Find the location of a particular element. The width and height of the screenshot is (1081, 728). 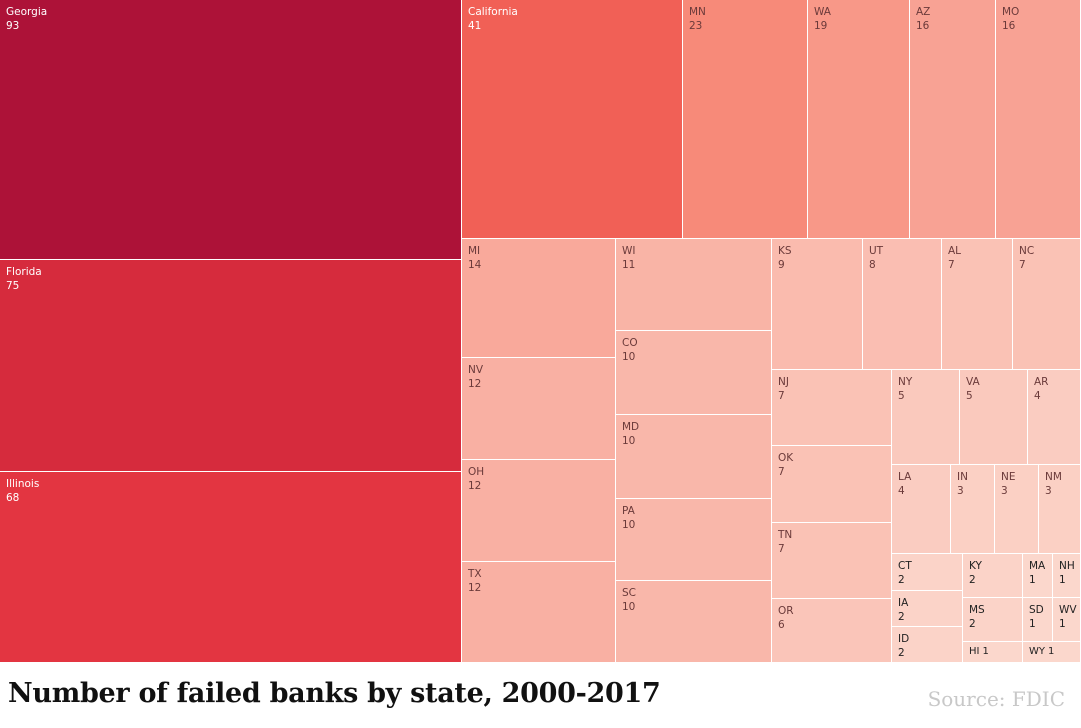

treemap-tile-sc: SC 10 is located at coordinates (694, 622).